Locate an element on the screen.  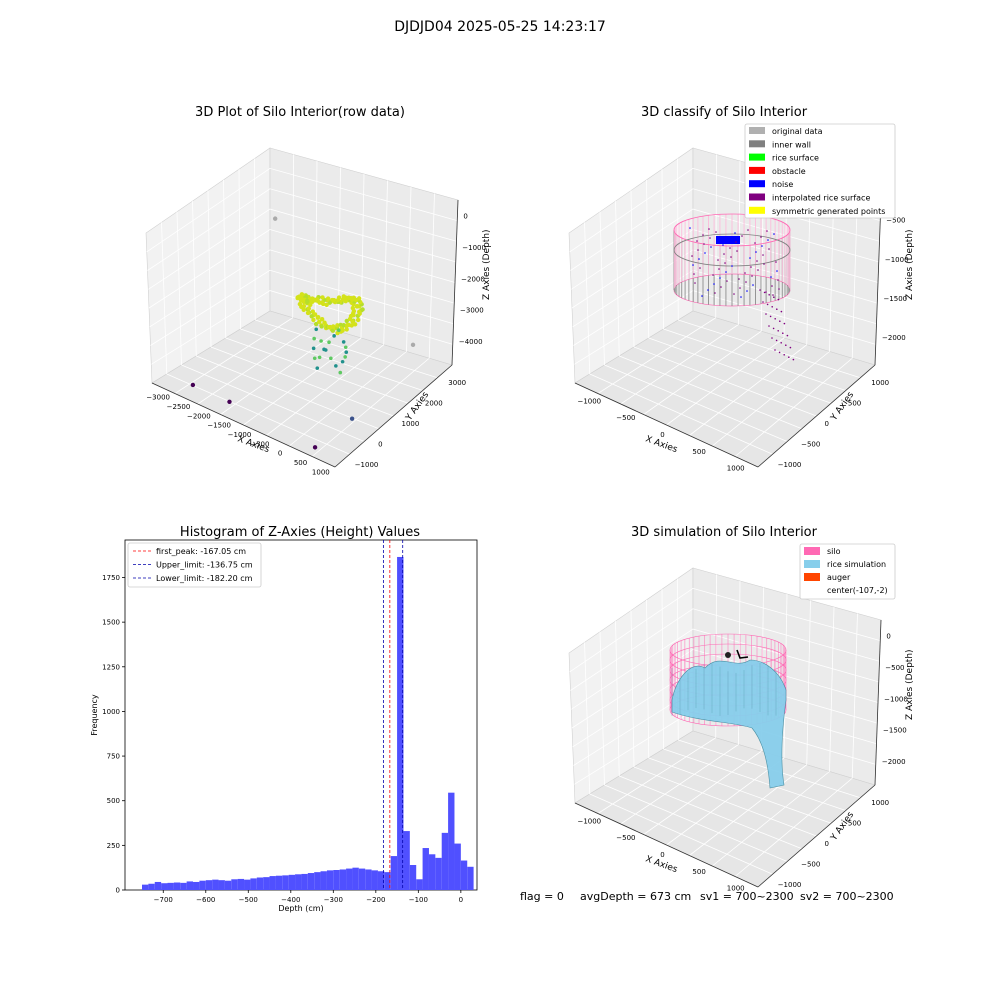
legend-label: first_peak: -167.05 cm is located at coordinates (201, 551).